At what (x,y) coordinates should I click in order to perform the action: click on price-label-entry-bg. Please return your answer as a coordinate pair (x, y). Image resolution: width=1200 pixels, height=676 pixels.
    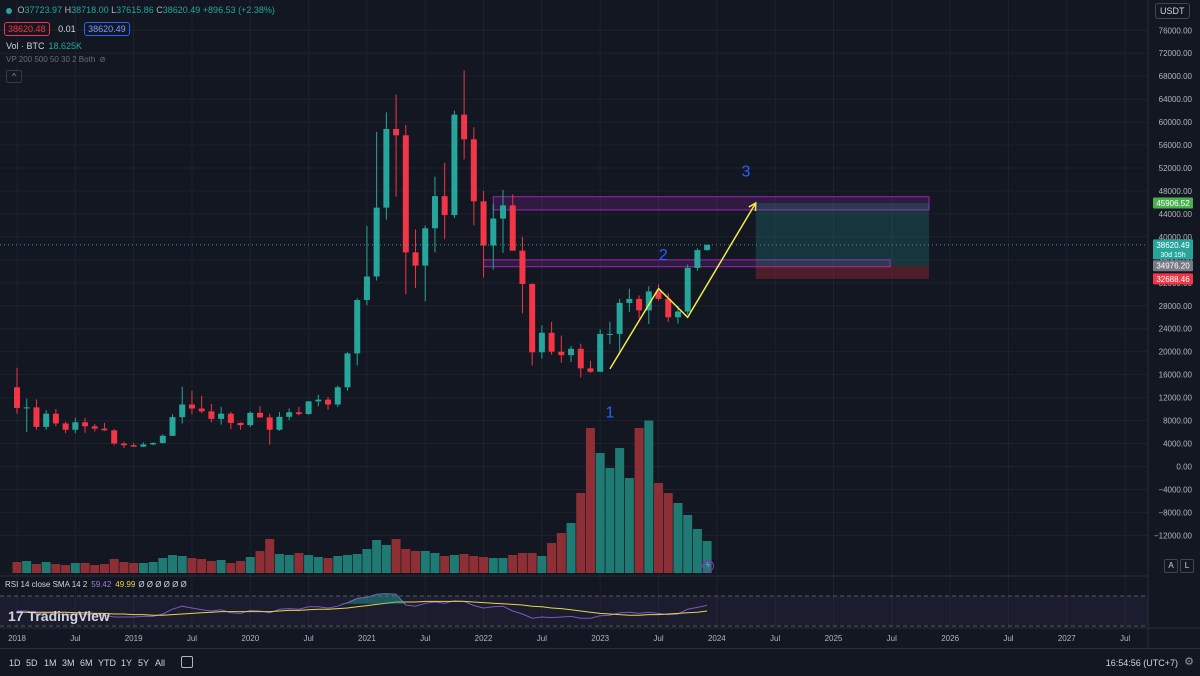
    Looking at the image, I should click on (1173, 266).